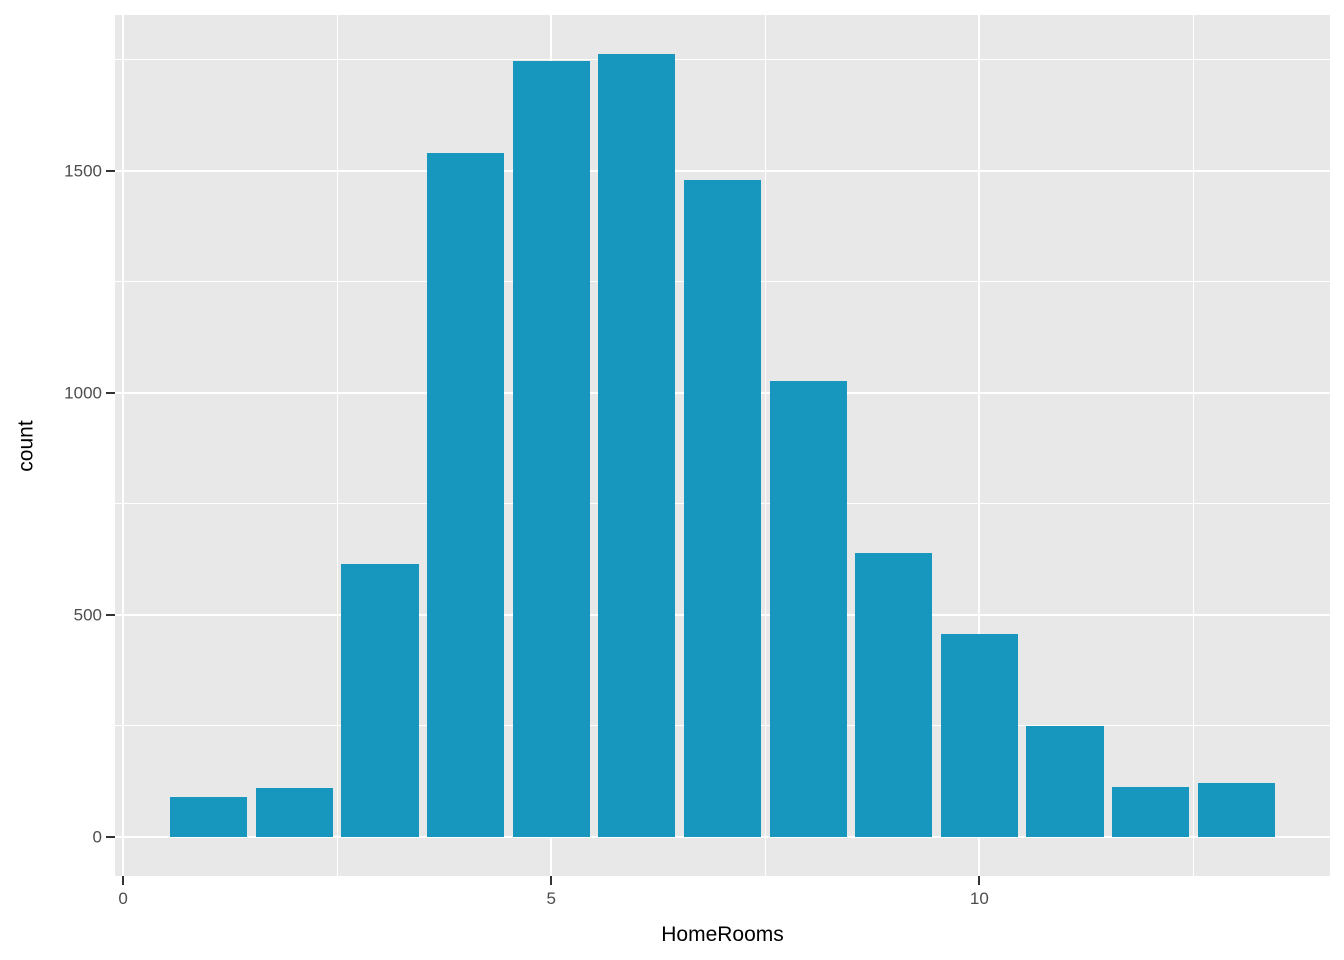 The height and width of the screenshot is (960, 1344). What do you see at coordinates (979, 898) in the screenshot?
I see `x-tick-label: 10` at bounding box center [979, 898].